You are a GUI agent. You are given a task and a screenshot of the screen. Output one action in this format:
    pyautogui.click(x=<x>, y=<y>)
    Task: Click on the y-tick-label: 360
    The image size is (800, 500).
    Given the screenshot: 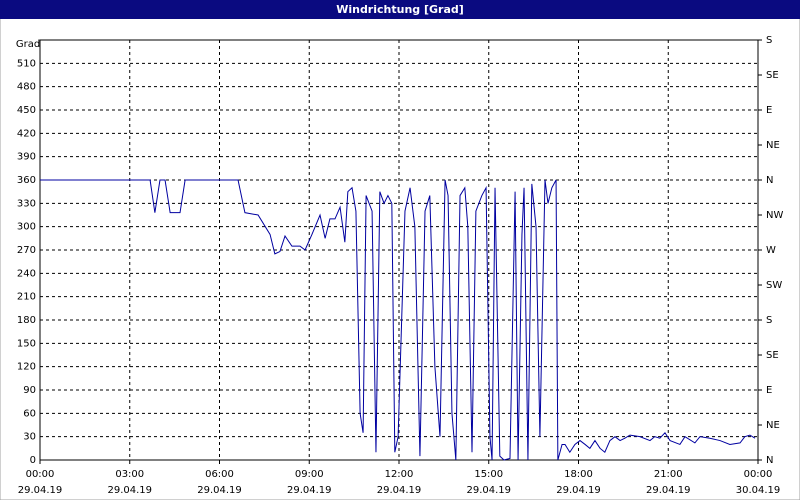 What is the action you would take?
    pyautogui.click(x=26, y=180)
    